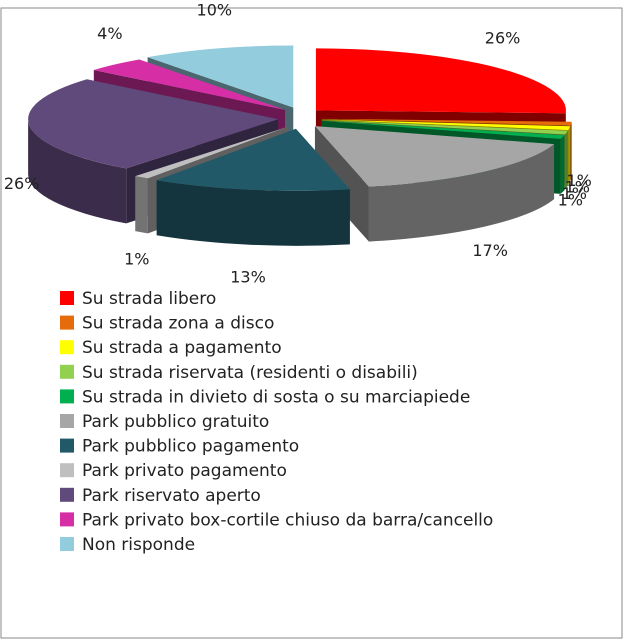 The image size is (626, 641). I want to click on legend-label: Su strada zona a disco, so click(178, 324).